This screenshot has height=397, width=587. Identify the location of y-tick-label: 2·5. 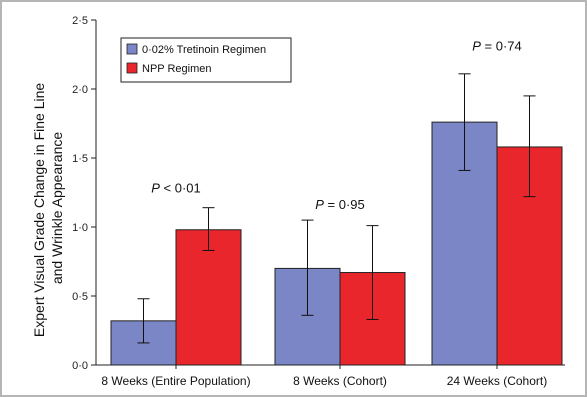
(80, 21).